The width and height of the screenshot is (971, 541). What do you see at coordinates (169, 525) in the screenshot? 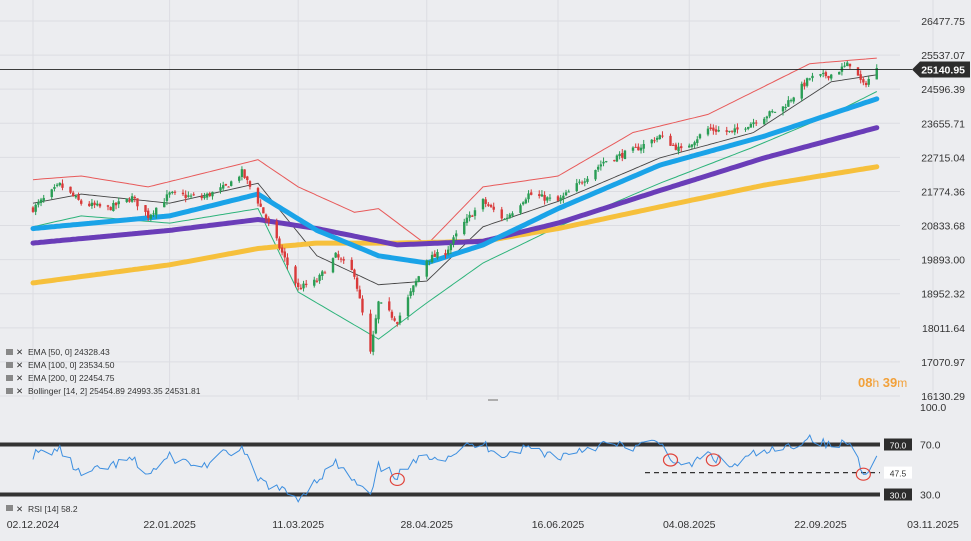
I see `time-tick-label: 22.01.2025` at bounding box center [169, 525].